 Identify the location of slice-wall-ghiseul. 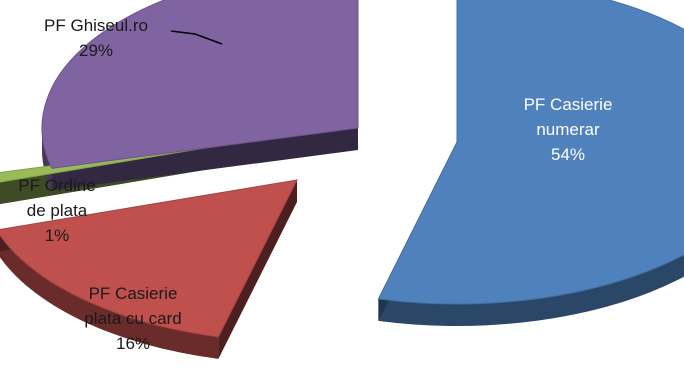
(47, 159).